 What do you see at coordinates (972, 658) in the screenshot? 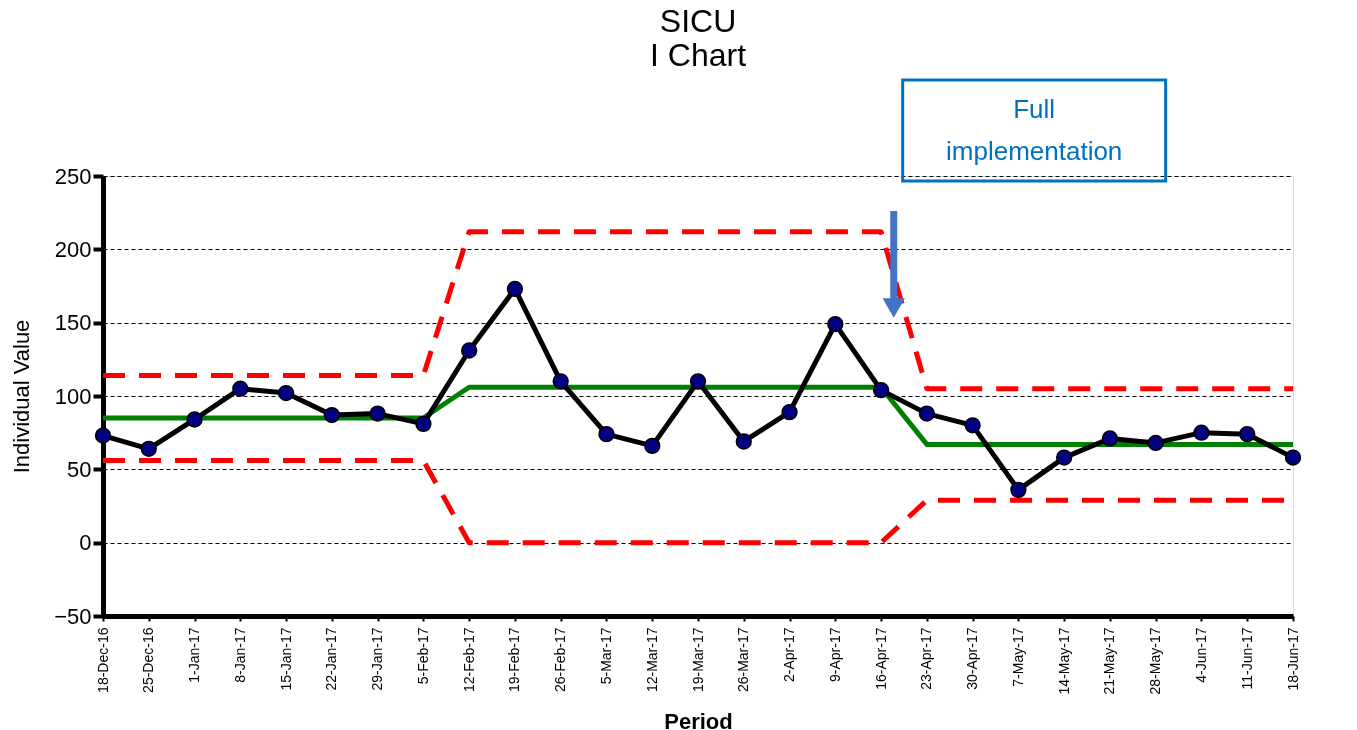
I see `x-tick-label: 30-Apr-17` at bounding box center [972, 658].